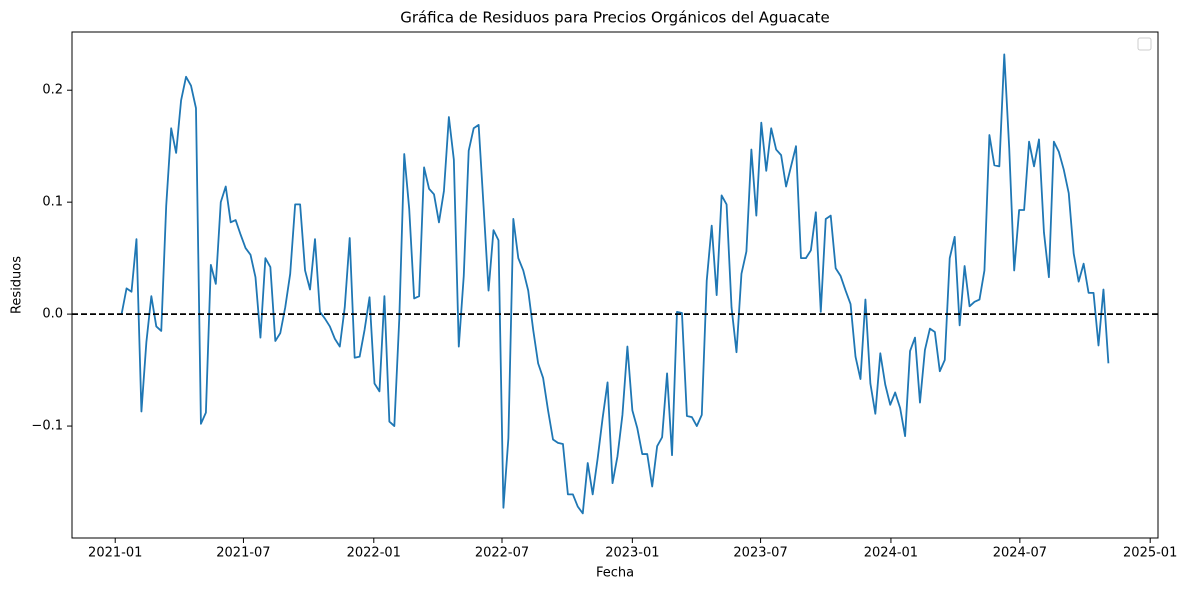  What do you see at coordinates (760, 553) in the screenshot?
I see `x-tick-label: 2023-07` at bounding box center [760, 553].